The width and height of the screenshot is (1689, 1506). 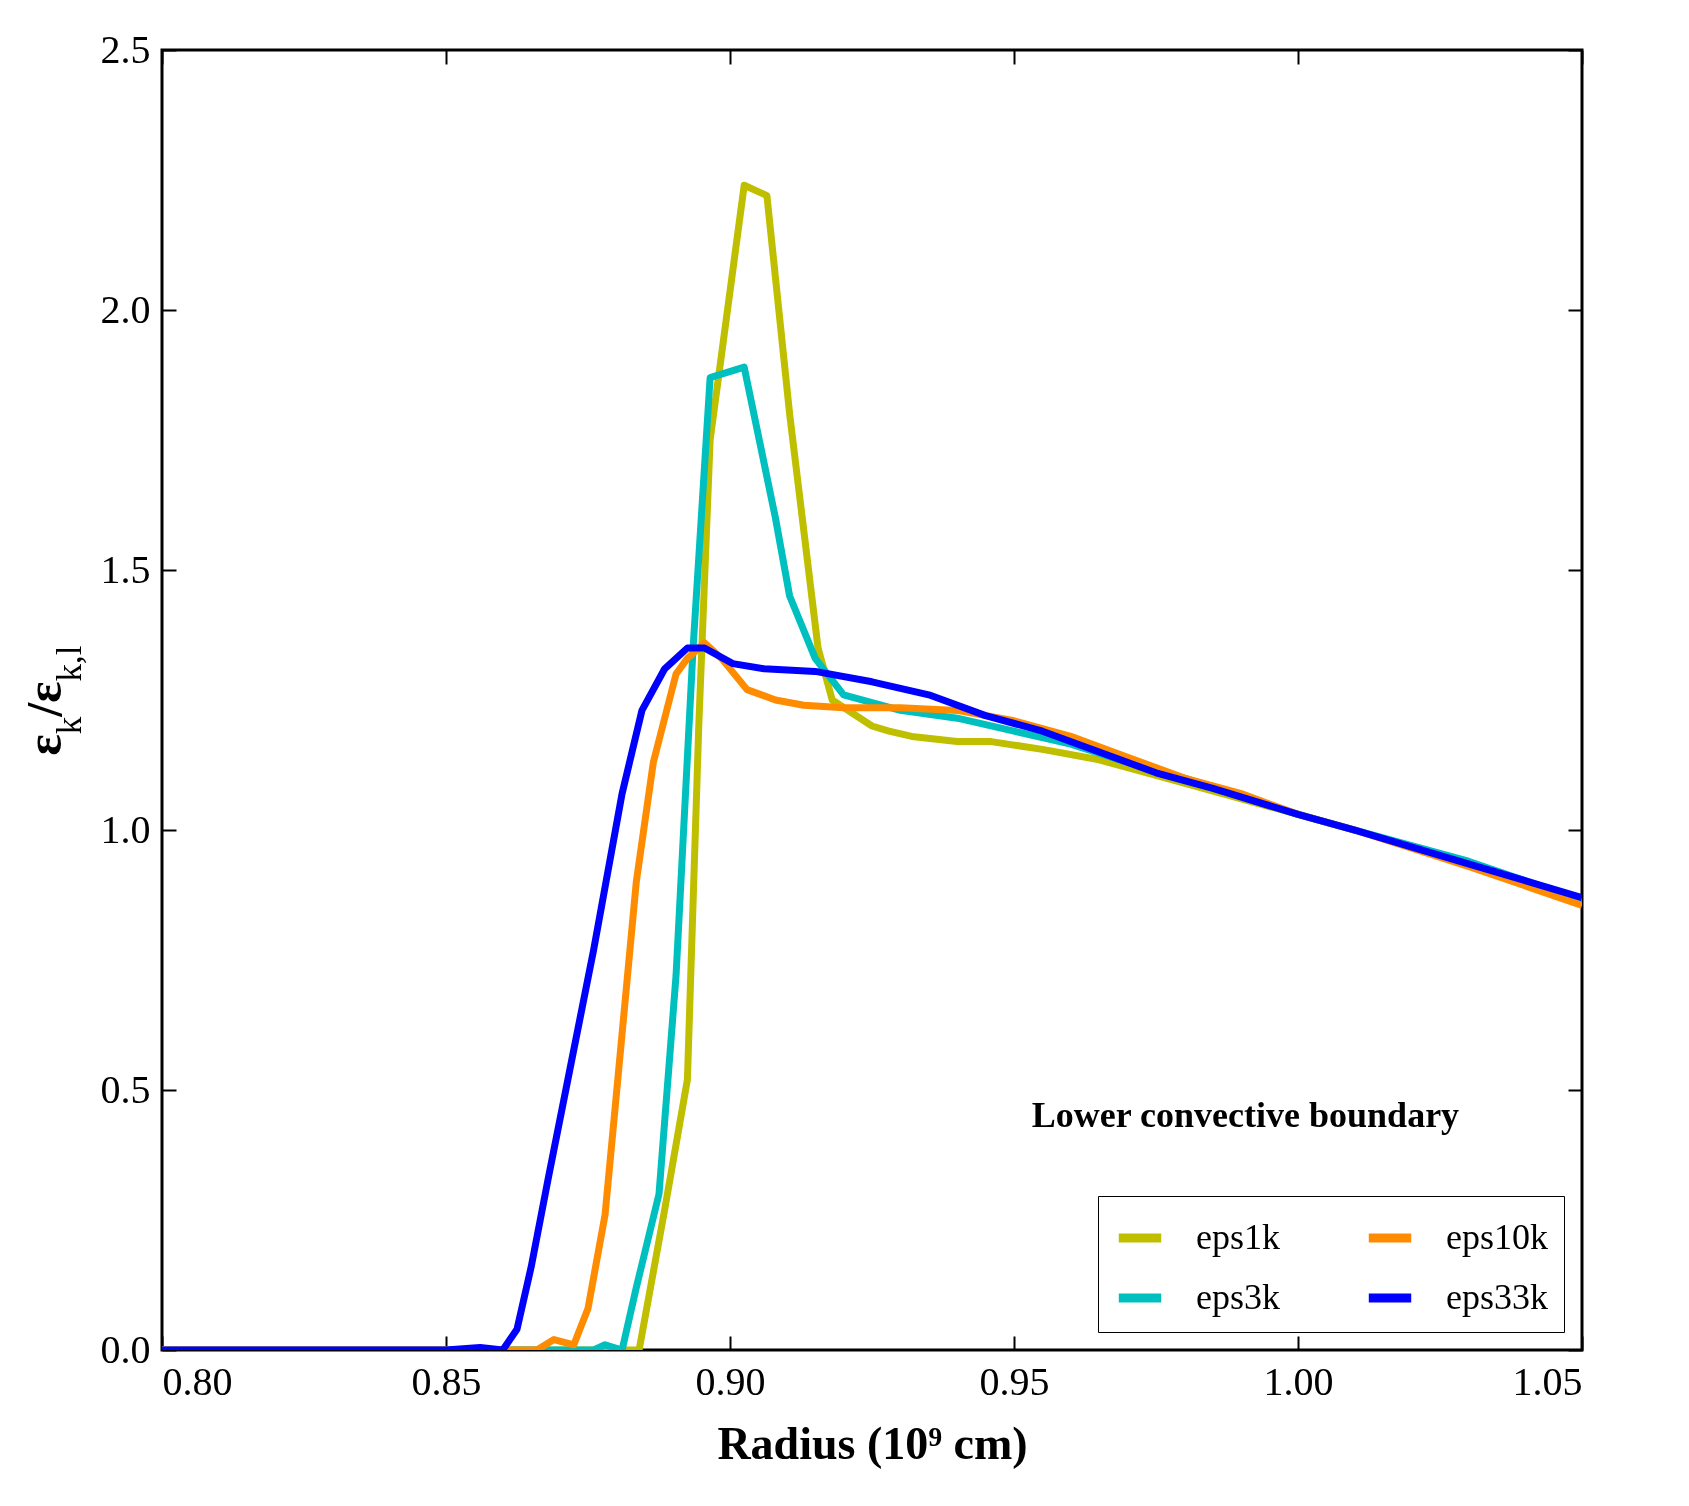 What do you see at coordinates (125, 1349) in the screenshot?
I see `y-tick-label: 0.0` at bounding box center [125, 1349].